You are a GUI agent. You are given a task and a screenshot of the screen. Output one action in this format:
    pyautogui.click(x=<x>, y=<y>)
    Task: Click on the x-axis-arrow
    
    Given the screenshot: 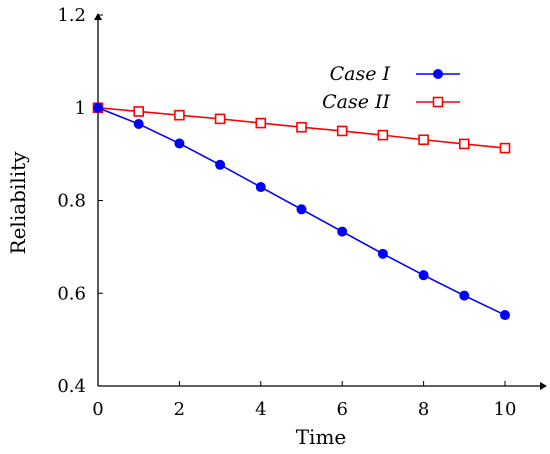 What is the action you would take?
    pyautogui.click(x=543, y=386)
    